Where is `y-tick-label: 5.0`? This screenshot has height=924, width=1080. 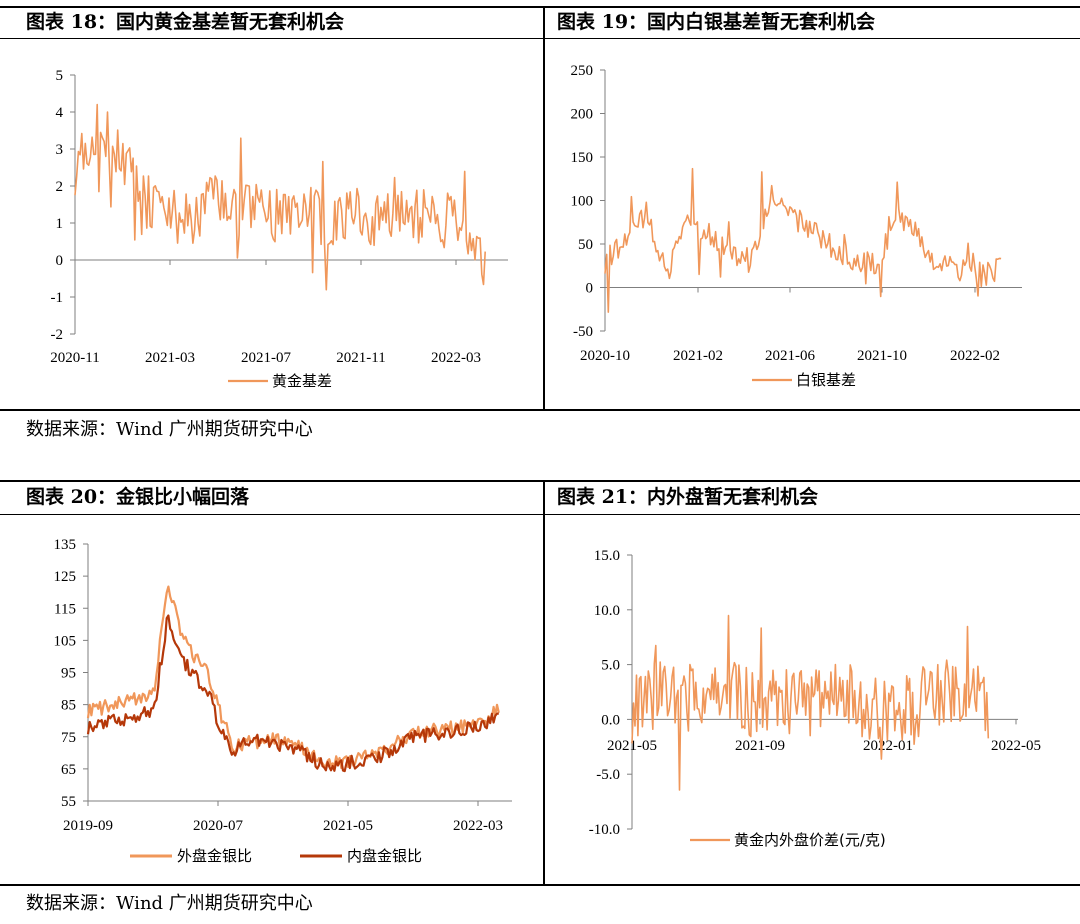 y-tick-label: 5.0 is located at coordinates (610, 666).